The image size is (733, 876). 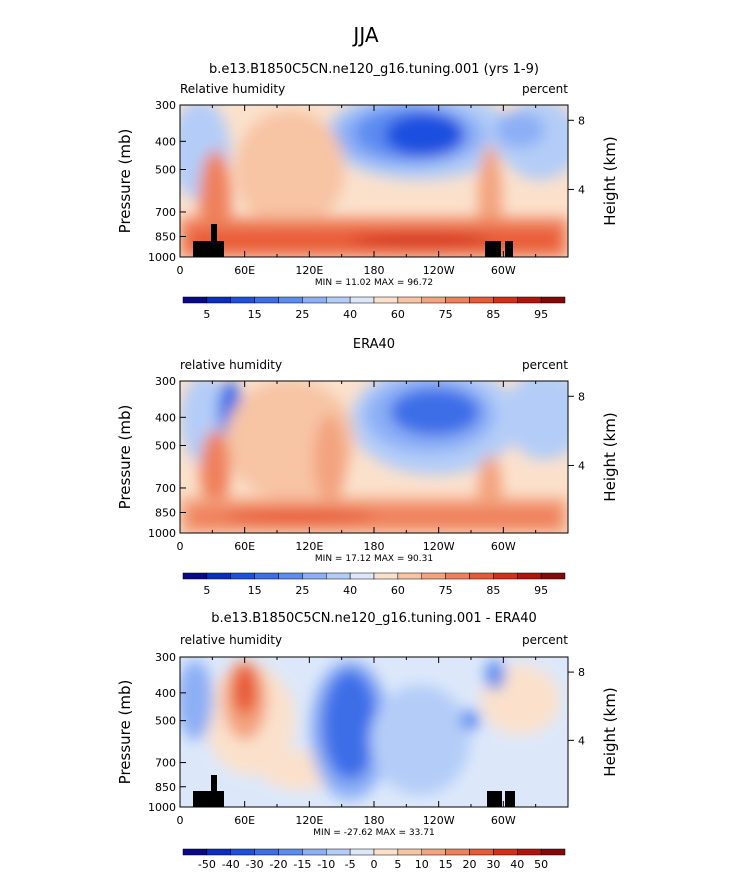 I want to click on colorbar-label: -30, so click(x=255, y=864).